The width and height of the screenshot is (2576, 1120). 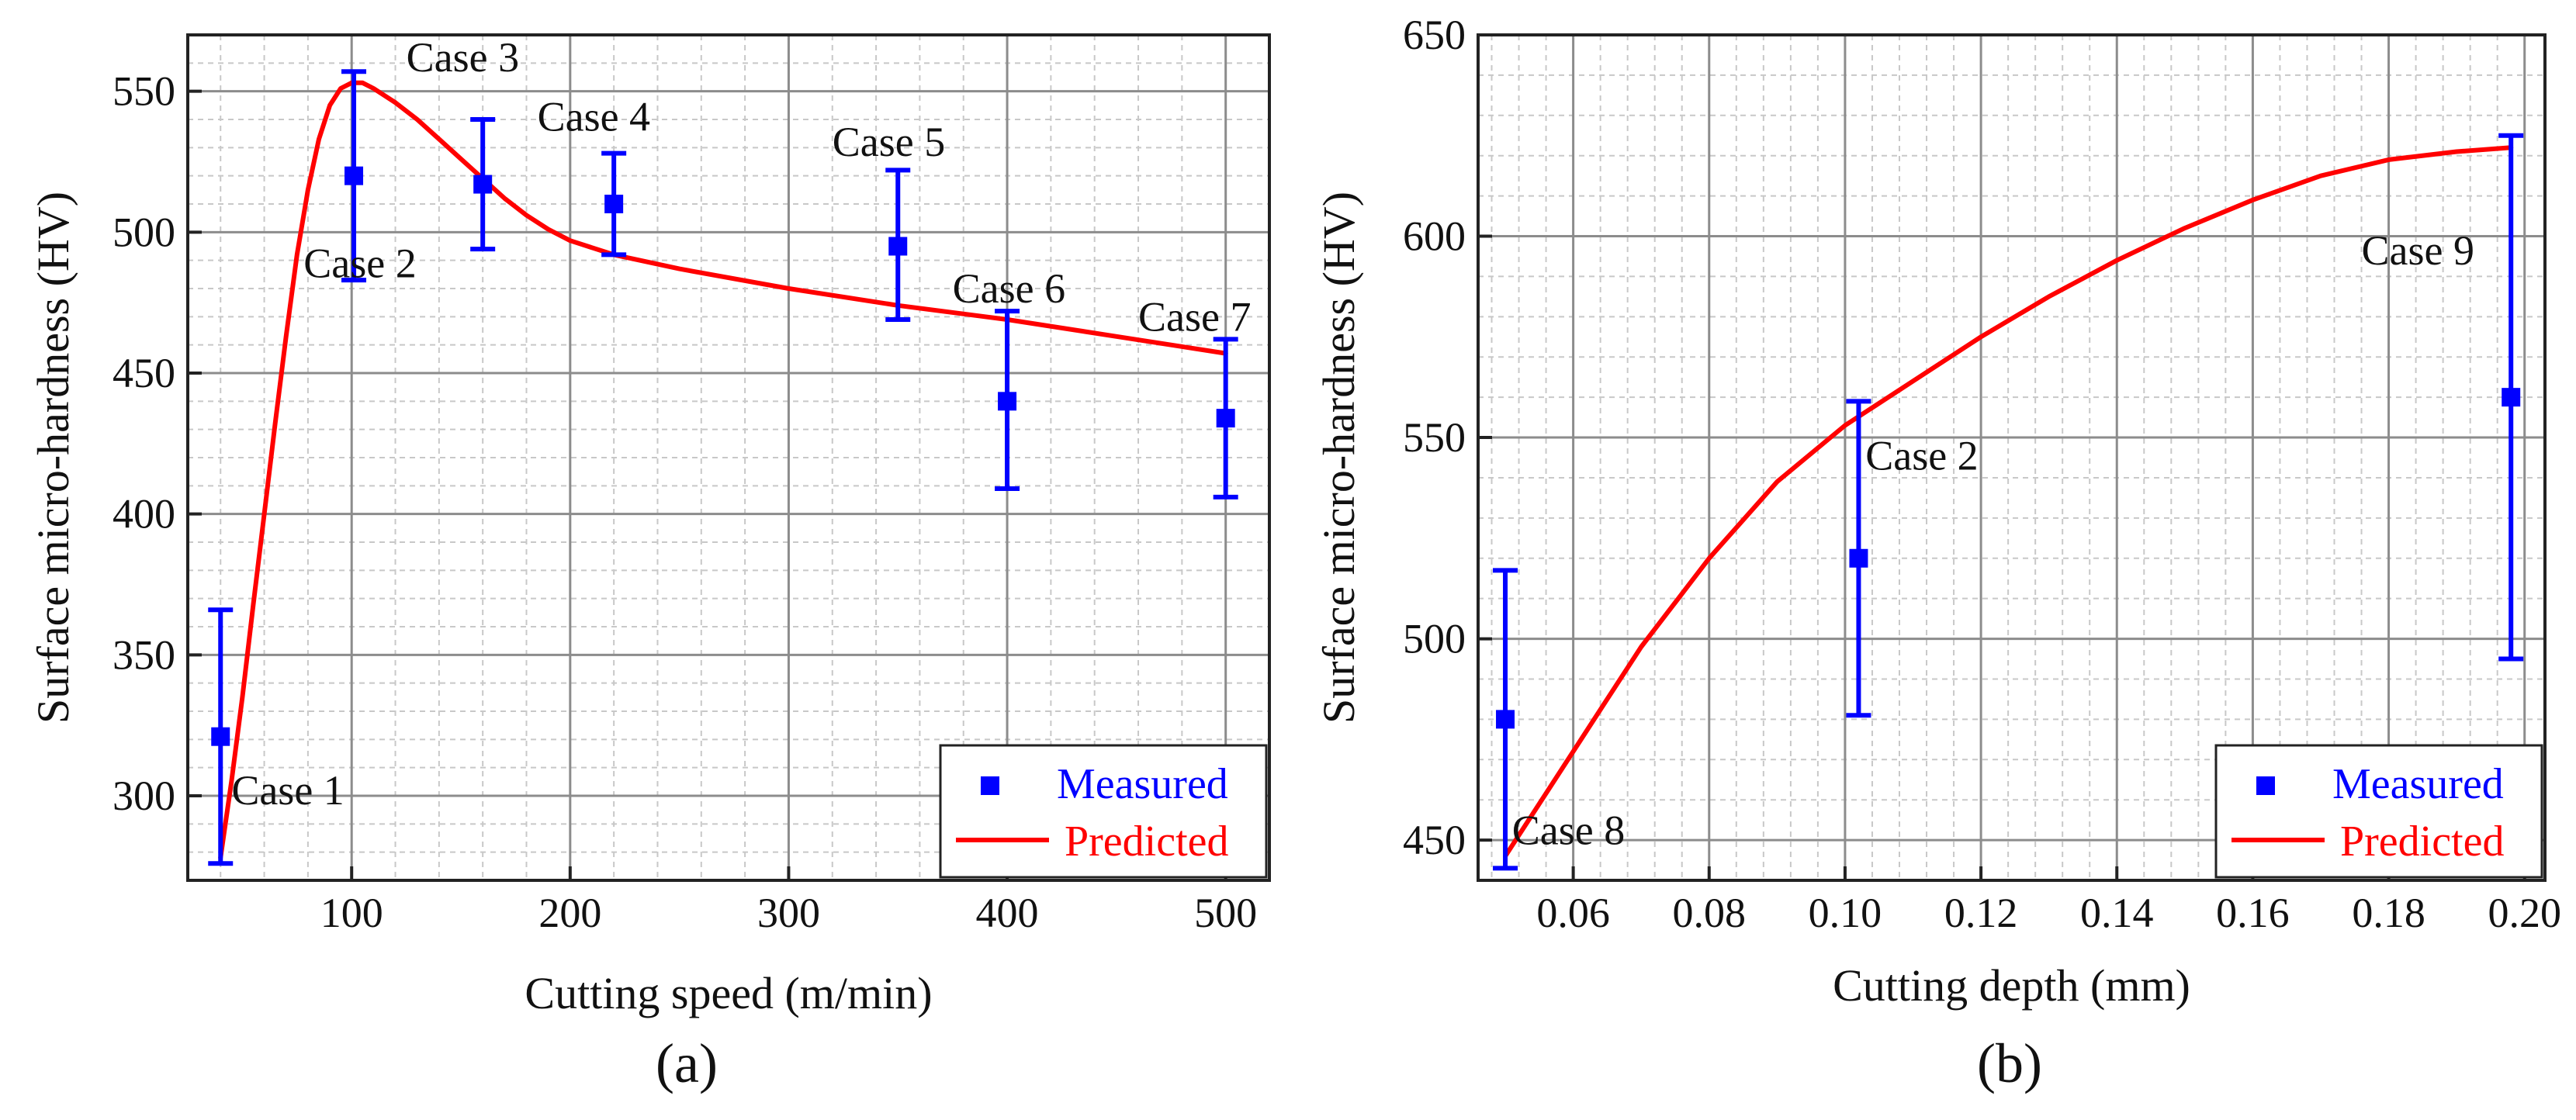 I want to click on panel-label: (b), so click(x=2009, y=1063).